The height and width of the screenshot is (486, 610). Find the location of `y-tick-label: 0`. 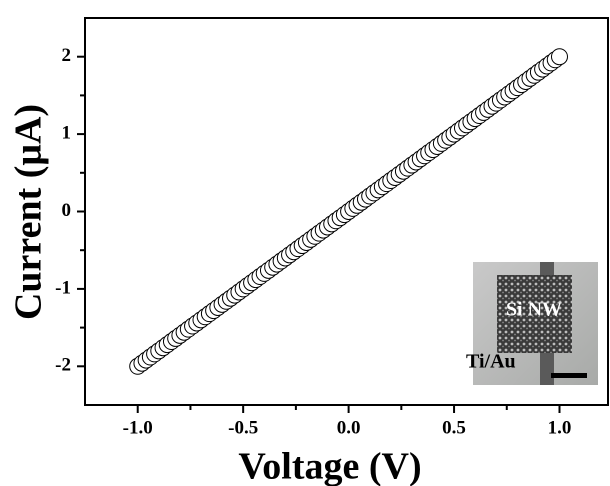

y-tick-label: 0 is located at coordinates (67, 210).